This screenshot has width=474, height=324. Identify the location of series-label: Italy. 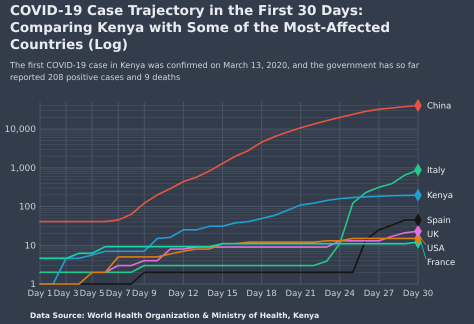
(436, 171).